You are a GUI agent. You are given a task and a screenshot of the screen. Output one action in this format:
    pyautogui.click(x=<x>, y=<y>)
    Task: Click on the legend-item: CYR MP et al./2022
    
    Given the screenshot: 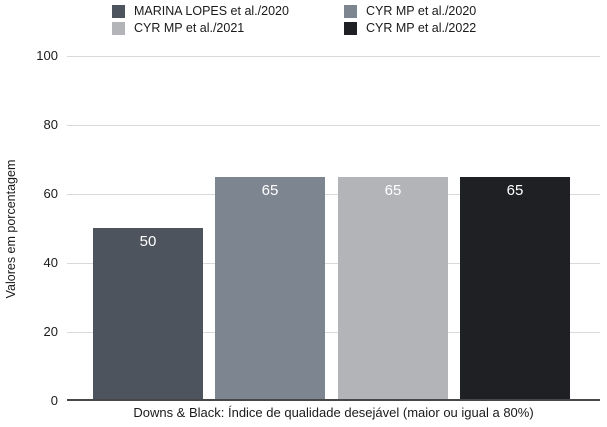 What is the action you would take?
    pyautogui.click(x=410, y=28)
    